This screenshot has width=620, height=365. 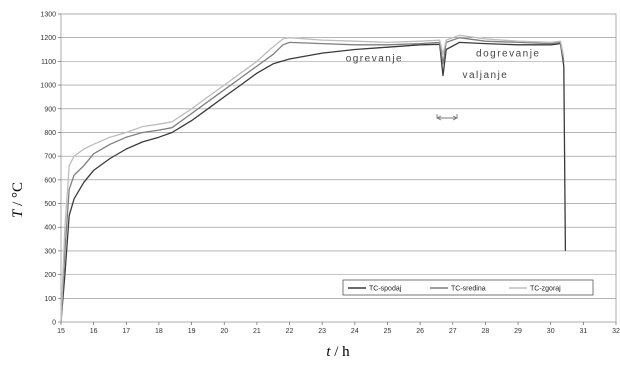 I want to click on y-tick-label: 1200, so click(x=48, y=38).